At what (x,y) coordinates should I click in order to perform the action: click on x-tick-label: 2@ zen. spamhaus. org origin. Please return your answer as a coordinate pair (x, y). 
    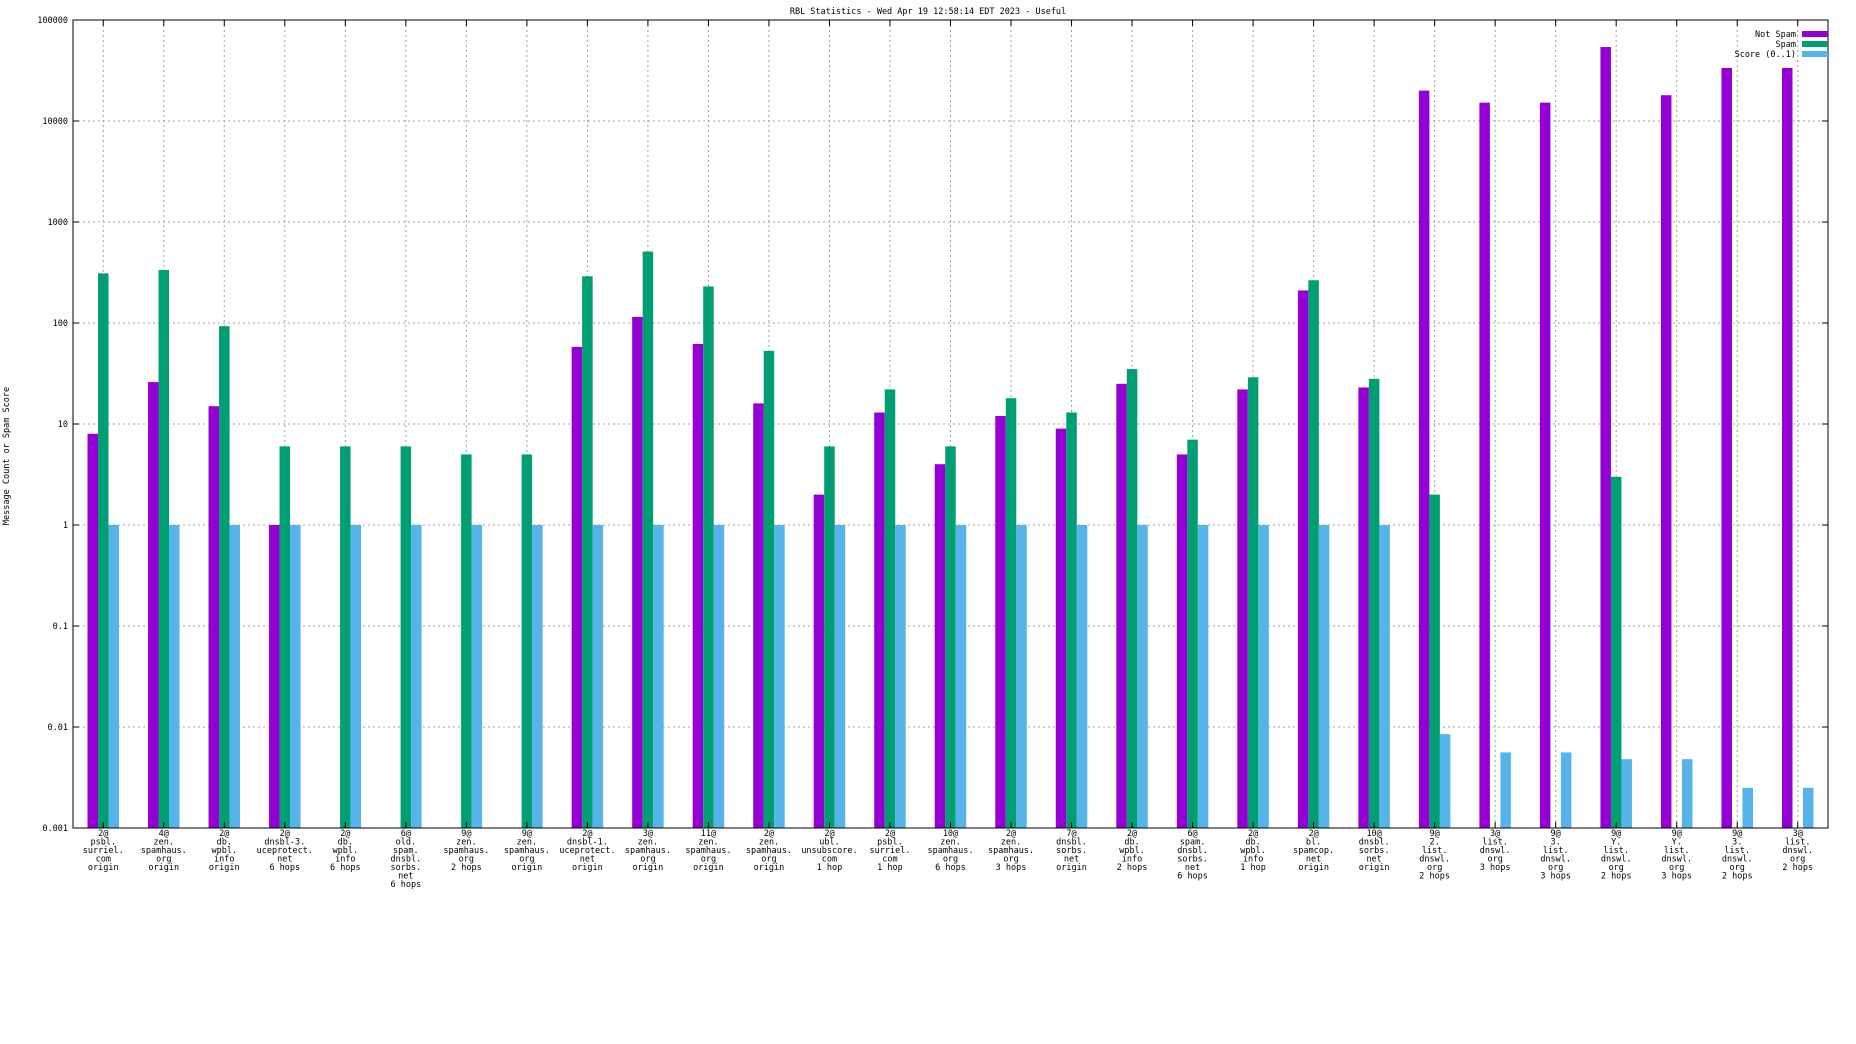
    Looking at the image, I should click on (769, 851).